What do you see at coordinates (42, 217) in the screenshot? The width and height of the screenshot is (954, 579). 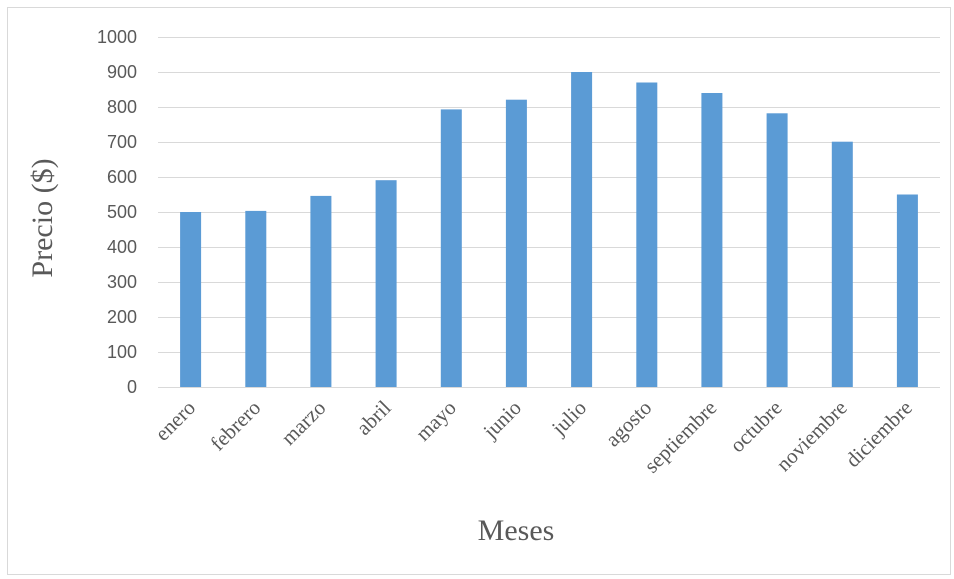 I see `y-axis-title: Precio ($)` at bounding box center [42, 217].